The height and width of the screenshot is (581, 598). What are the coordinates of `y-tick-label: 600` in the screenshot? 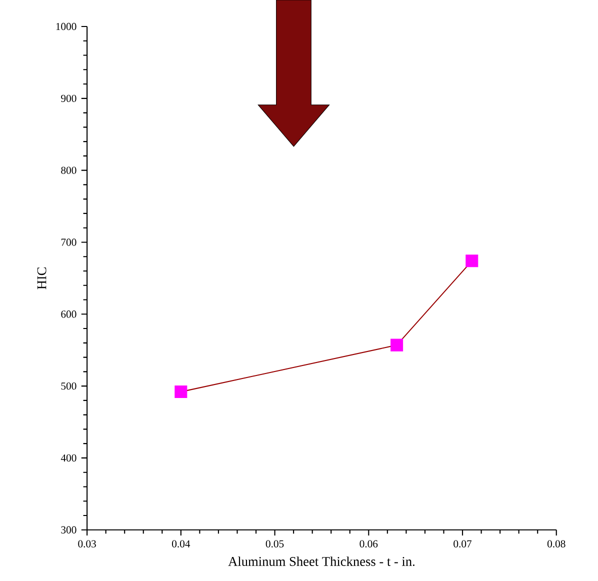 It's located at (68, 314).